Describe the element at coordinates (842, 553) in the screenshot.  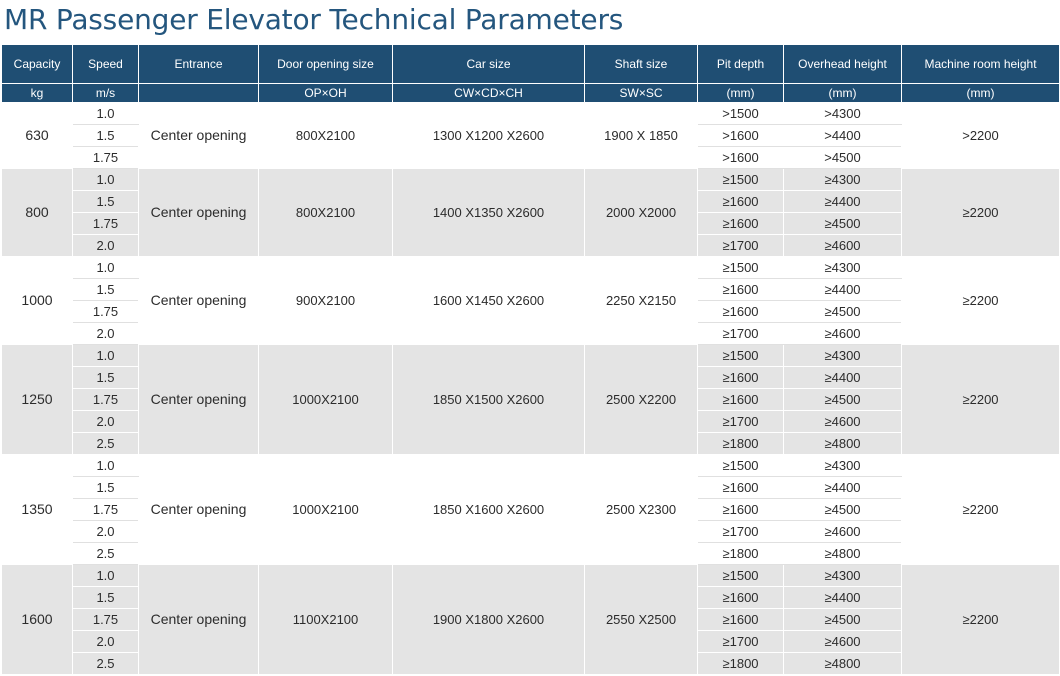
I see `overhead-height-cell: ≥4800` at that location.